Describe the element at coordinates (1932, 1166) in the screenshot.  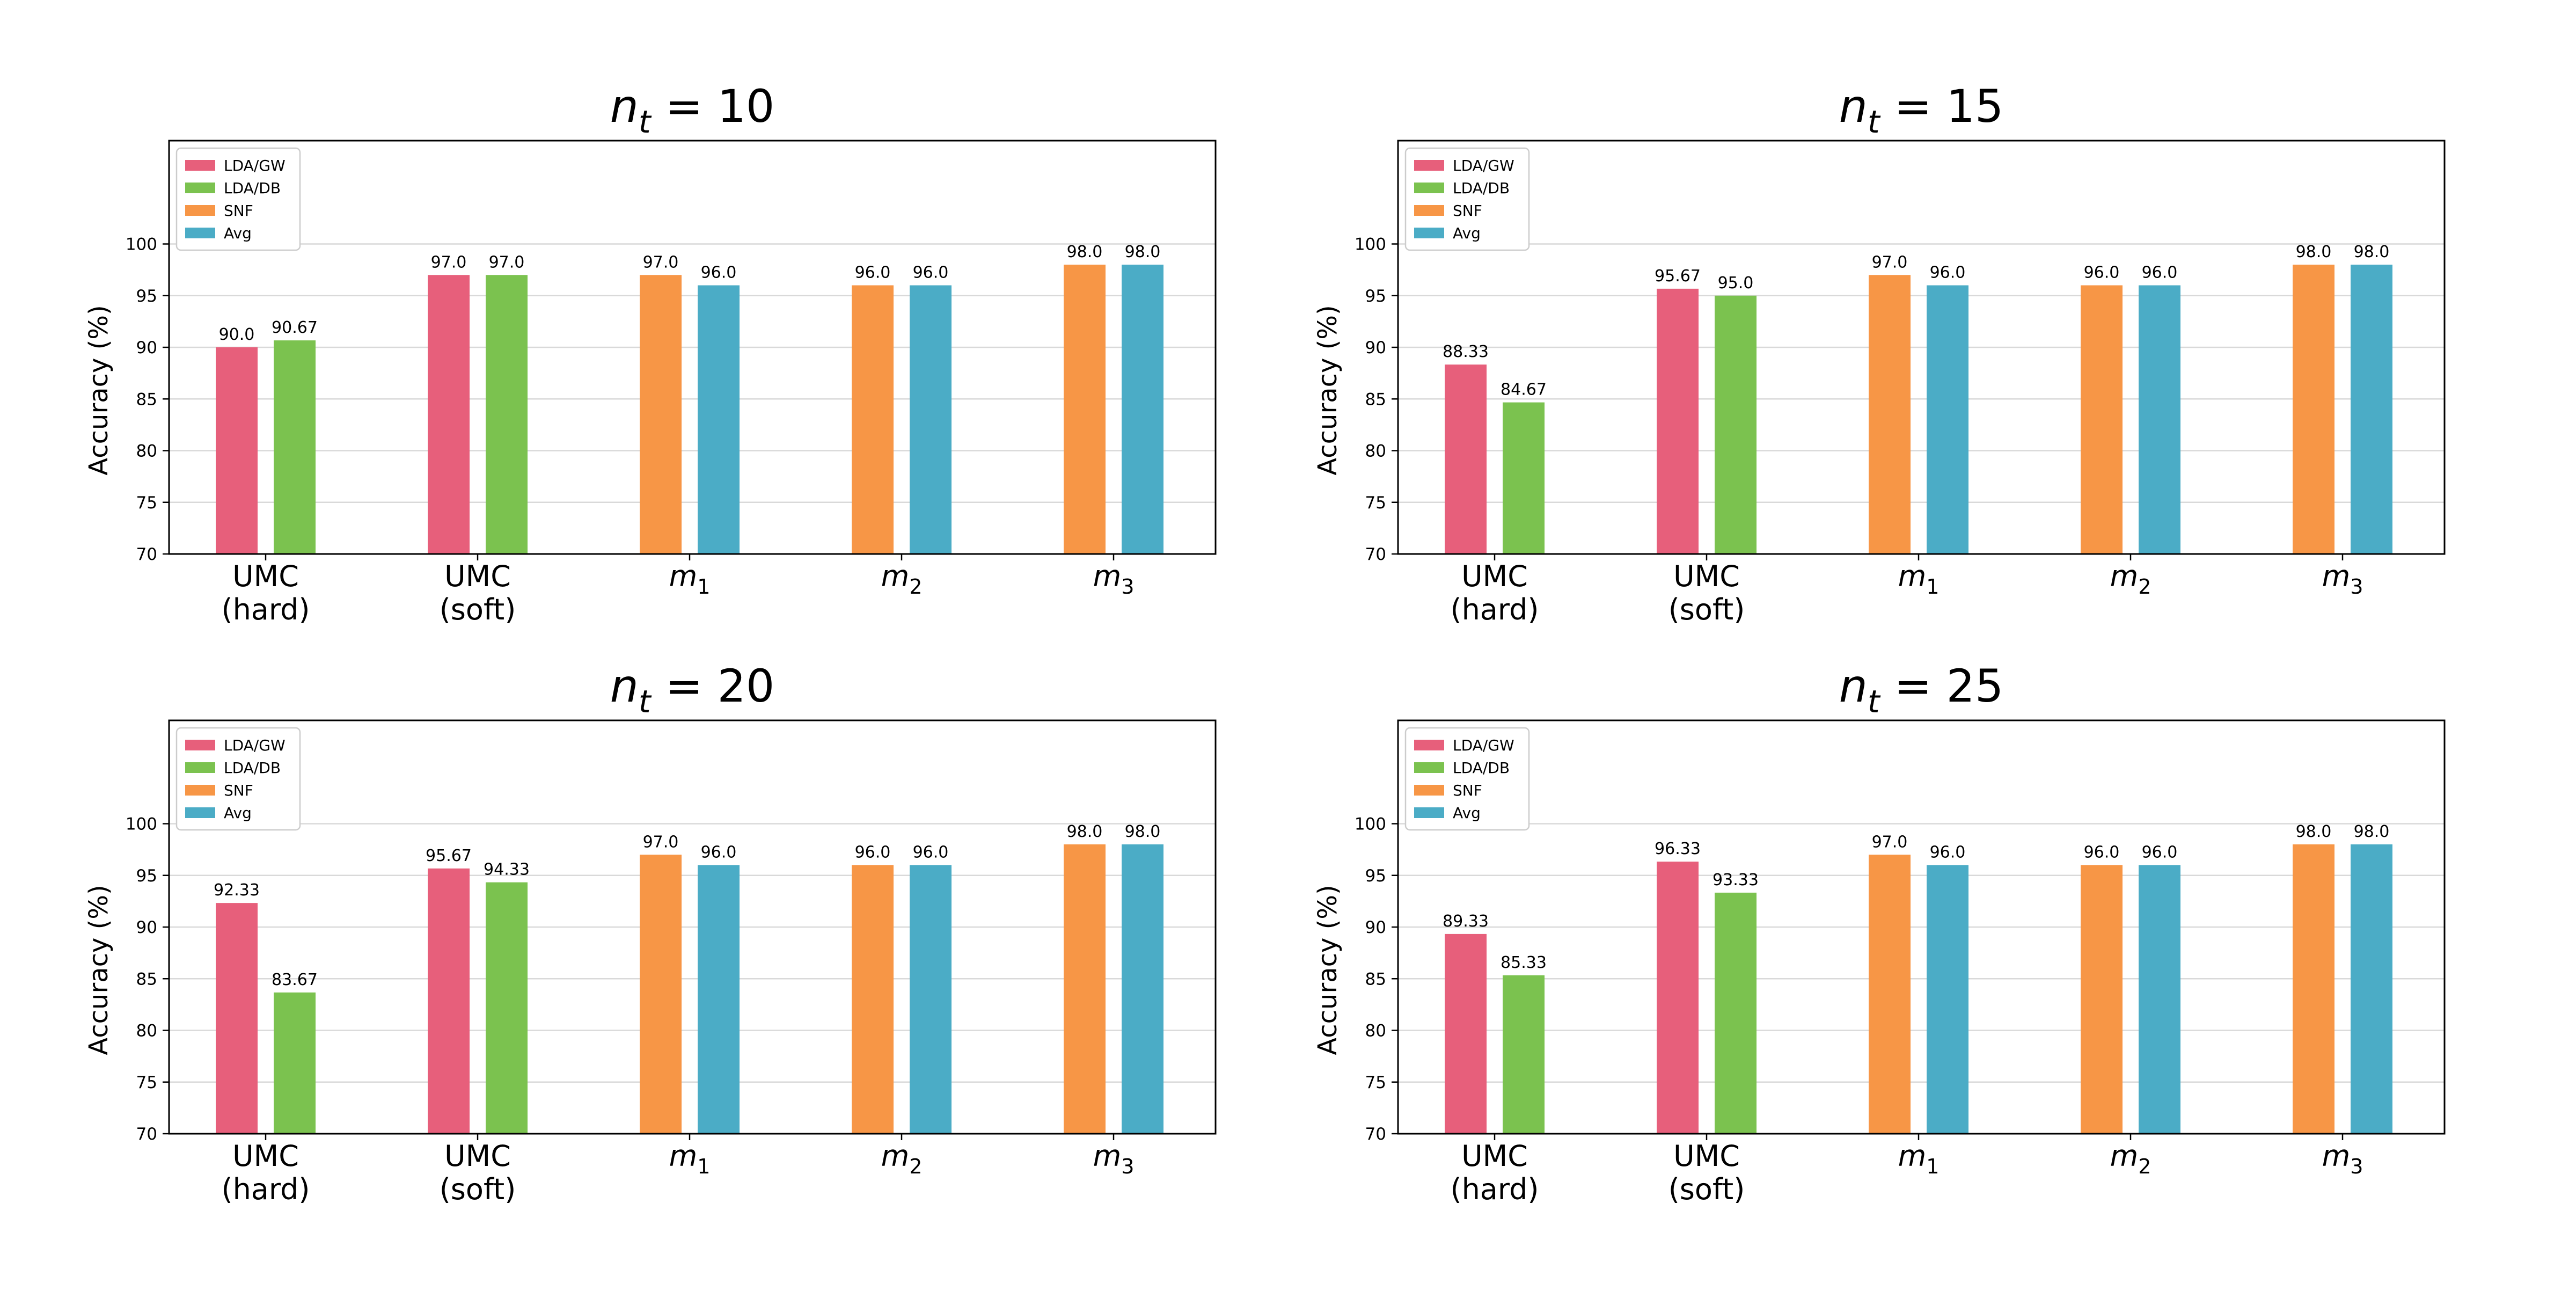
I see `x-tick-label-subscript: 1` at that location.